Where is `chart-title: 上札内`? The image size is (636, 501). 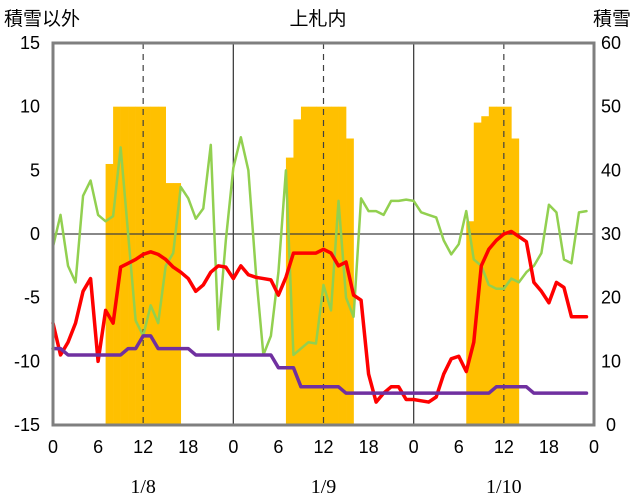 chart-title: 上札内 is located at coordinates (317, 19).